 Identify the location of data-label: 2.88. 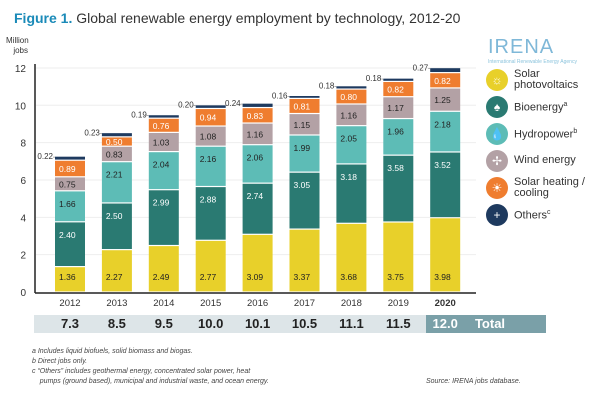
(208, 200).